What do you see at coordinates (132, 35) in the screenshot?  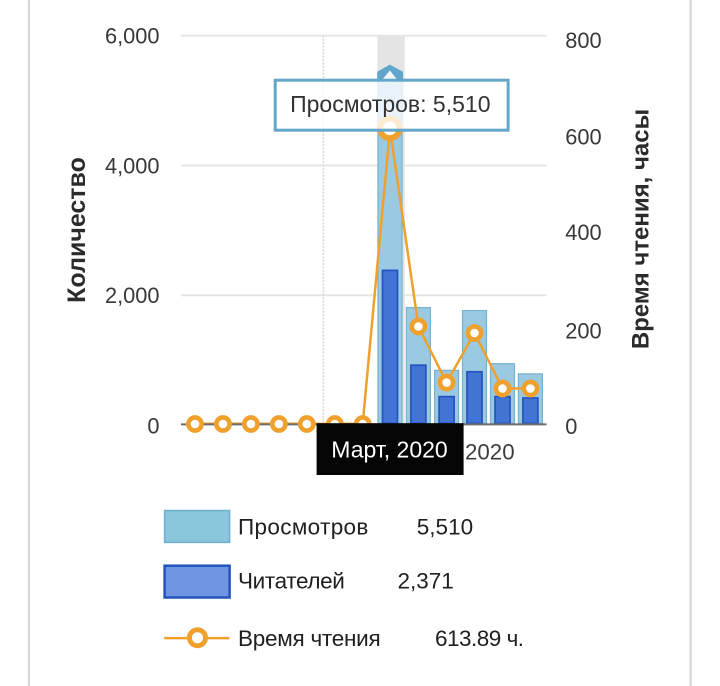 I see `svg-text: 6,000` at bounding box center [132, 35].